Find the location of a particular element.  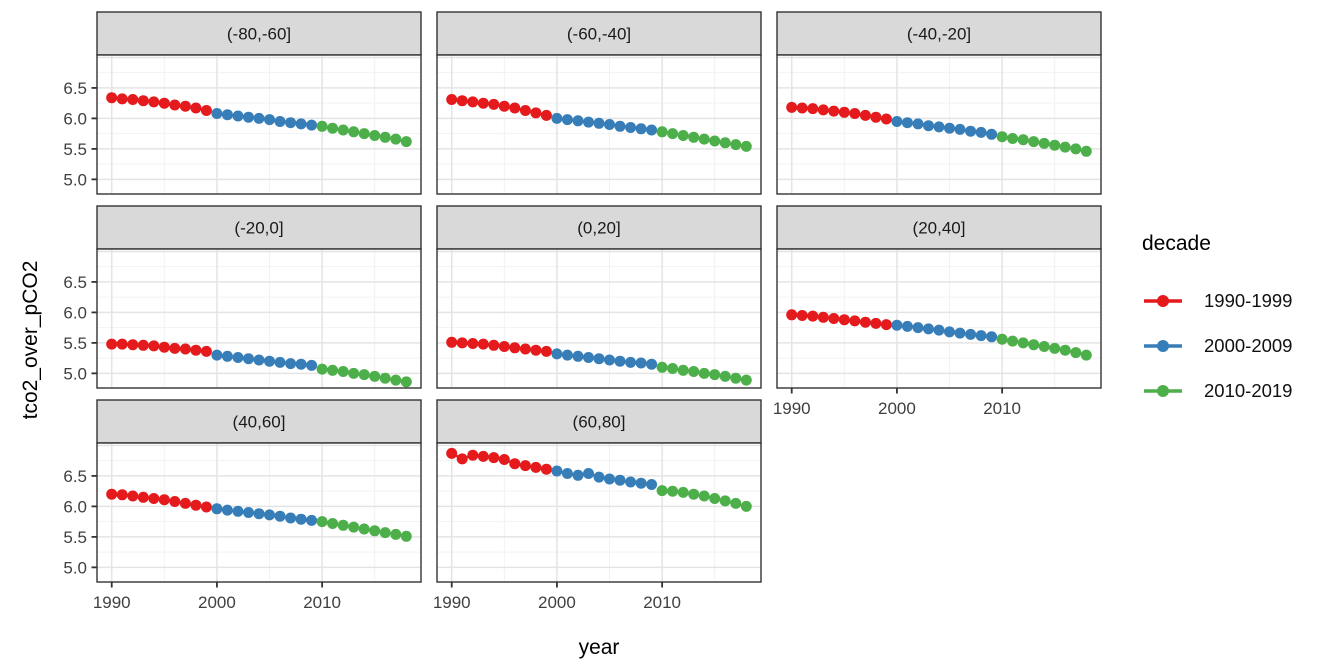

facet-strip-label: (-40,-20] is located at coordinates (939, 33).